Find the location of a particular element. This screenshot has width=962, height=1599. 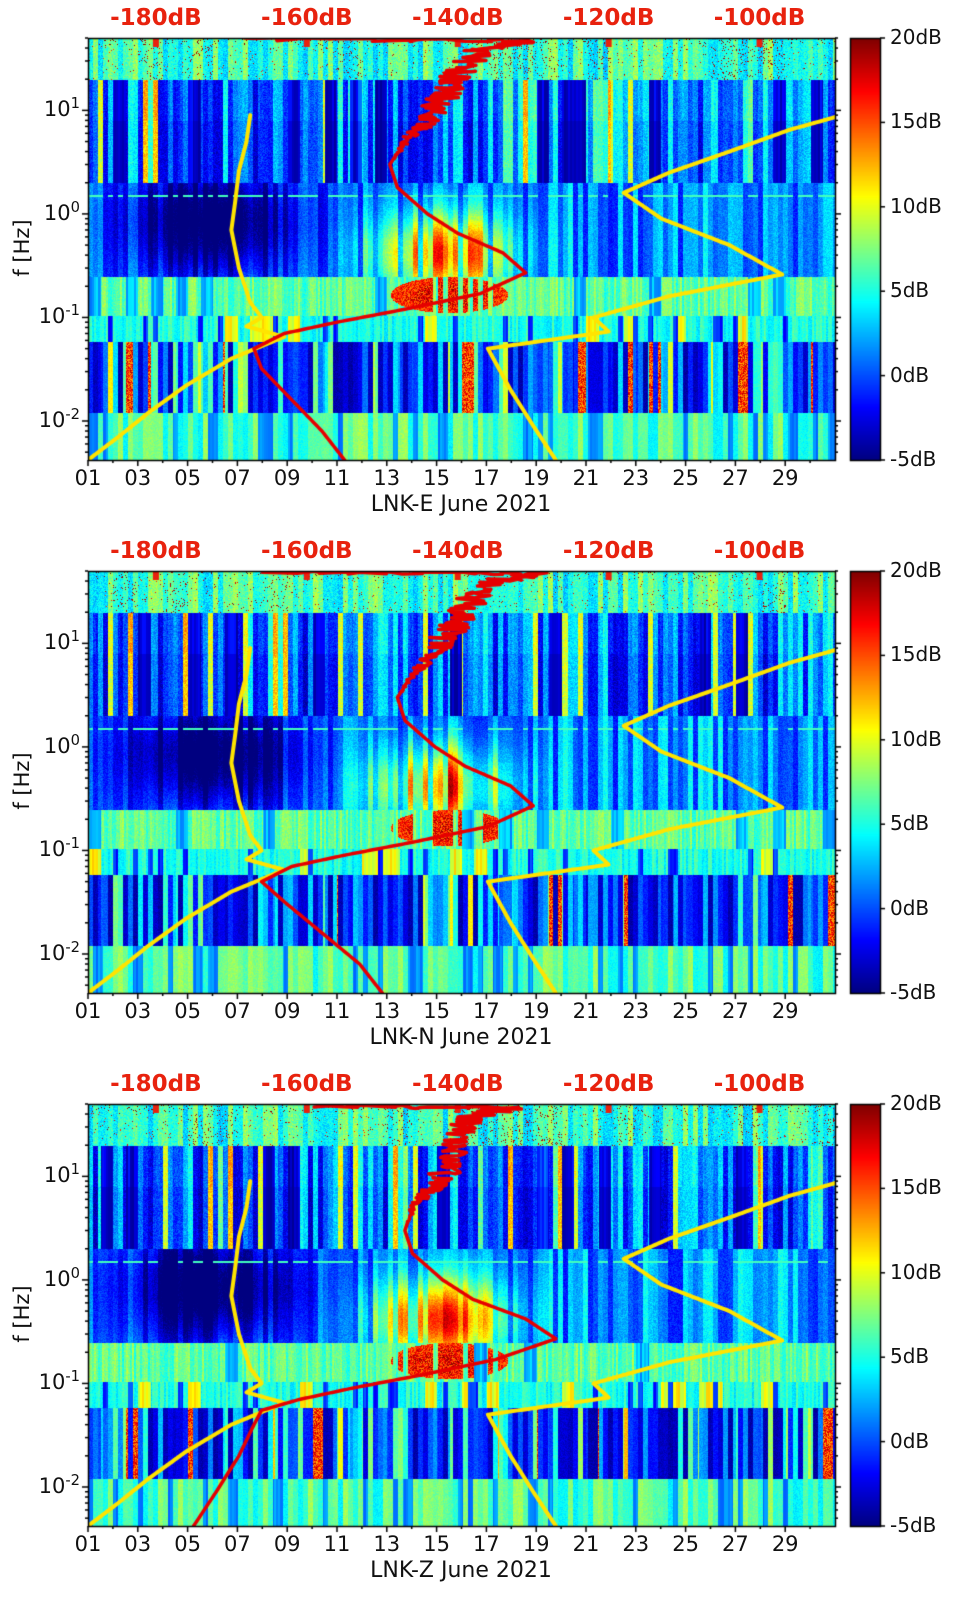

x-axis-title: LNK-E June 2021 is located at coordinates (461, 504).